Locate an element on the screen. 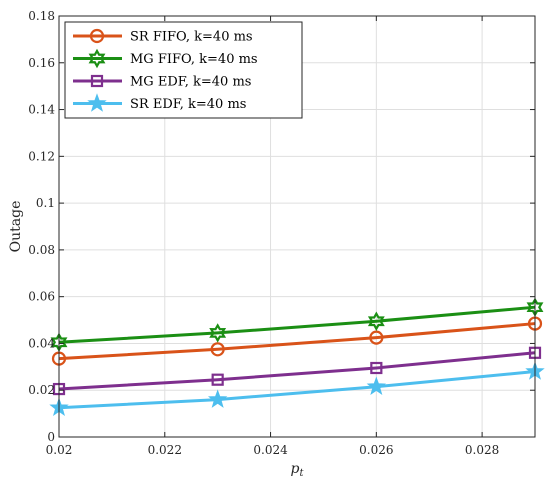 Image resolution: width=550 pixels, height=489 pixels. y-tick-label: 0.02 is located at coordinates (41, 390).